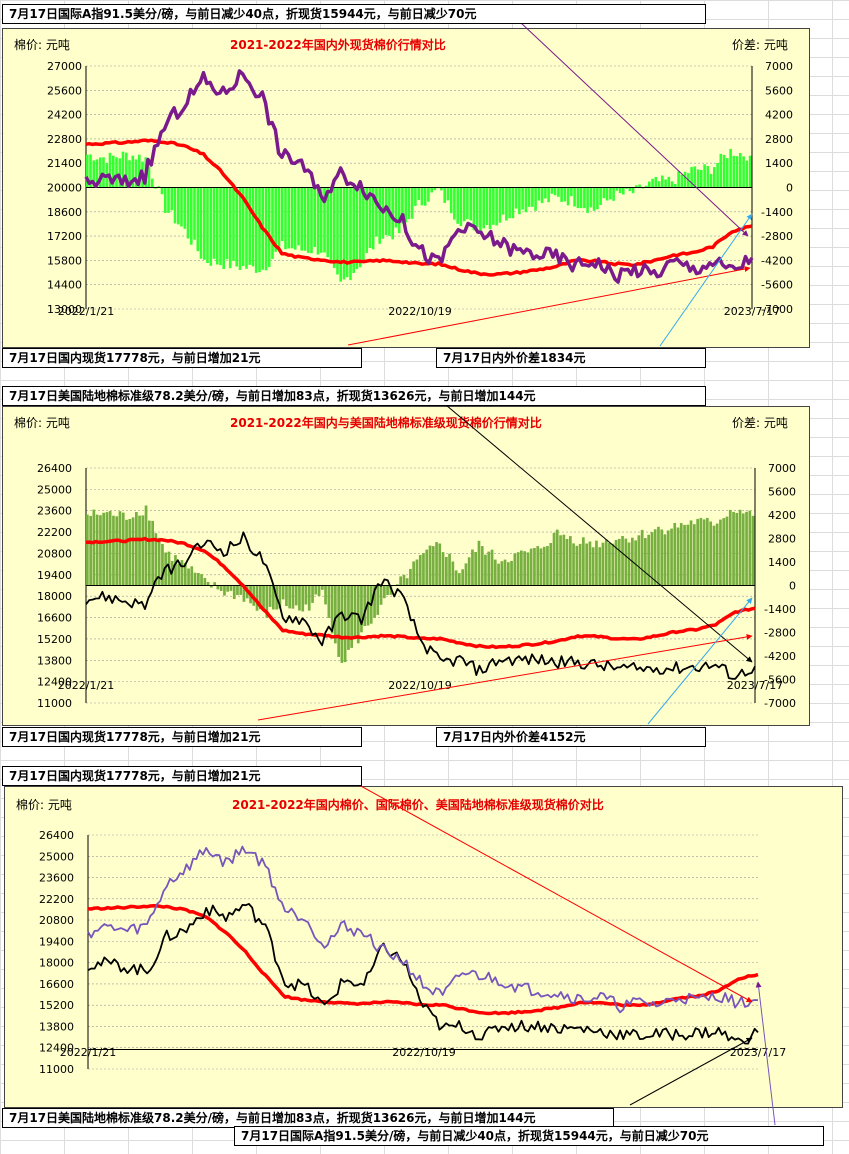  Describe the element at coordinates (182, 737) in the screenshot. I see `note-domestic-2: 7月17日国内现货17778元，与前日增加21元` at that location.